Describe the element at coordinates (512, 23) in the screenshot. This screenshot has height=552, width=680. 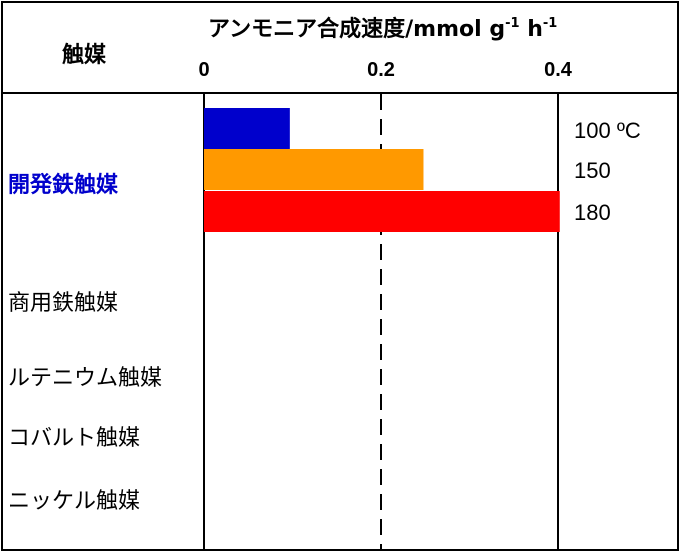
I see `chart-title-exp1: -1` at that location.